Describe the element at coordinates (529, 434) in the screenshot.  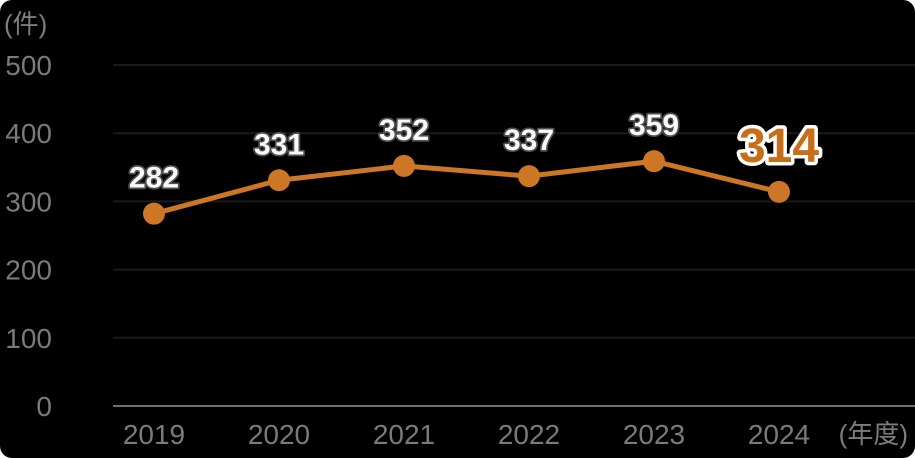
I see `x-tick-label: 2022` at that location.